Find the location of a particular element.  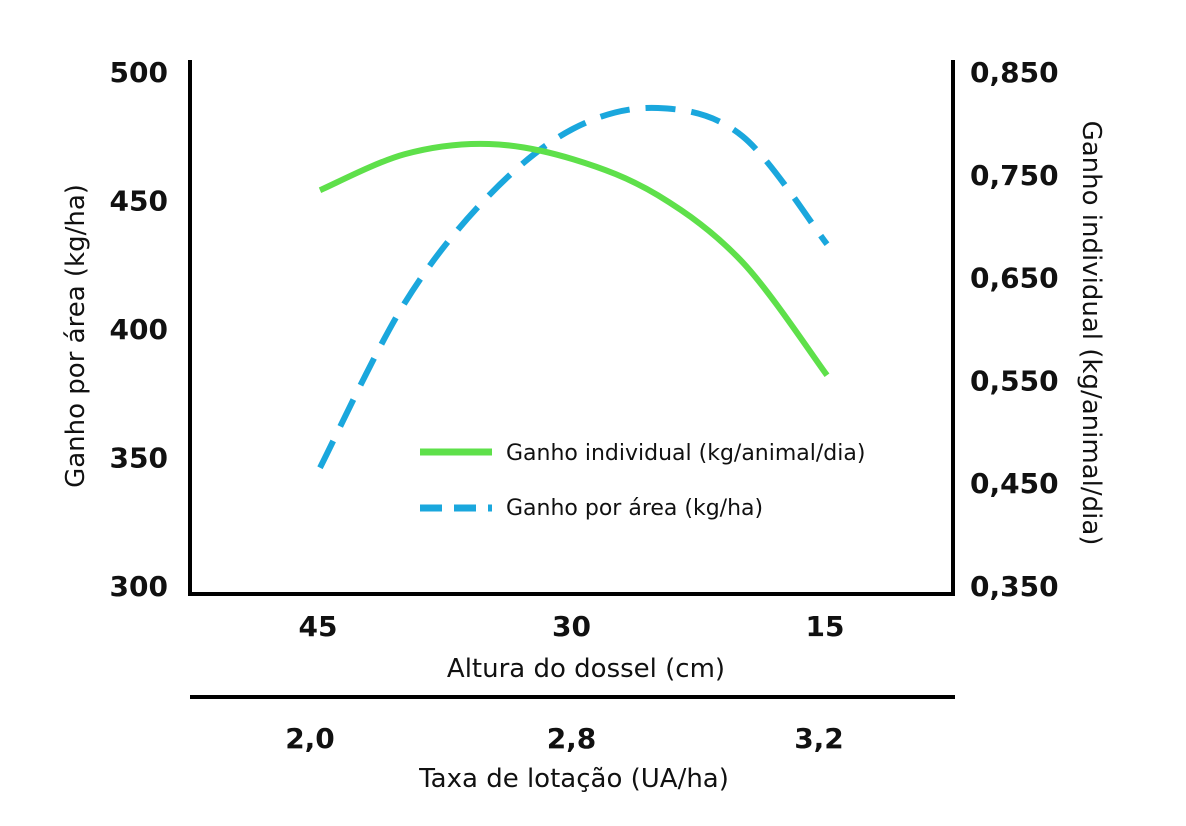

secondary-x-axis-title: Taxa de lotação (UA/ha) is located at coordinates (573, 779).